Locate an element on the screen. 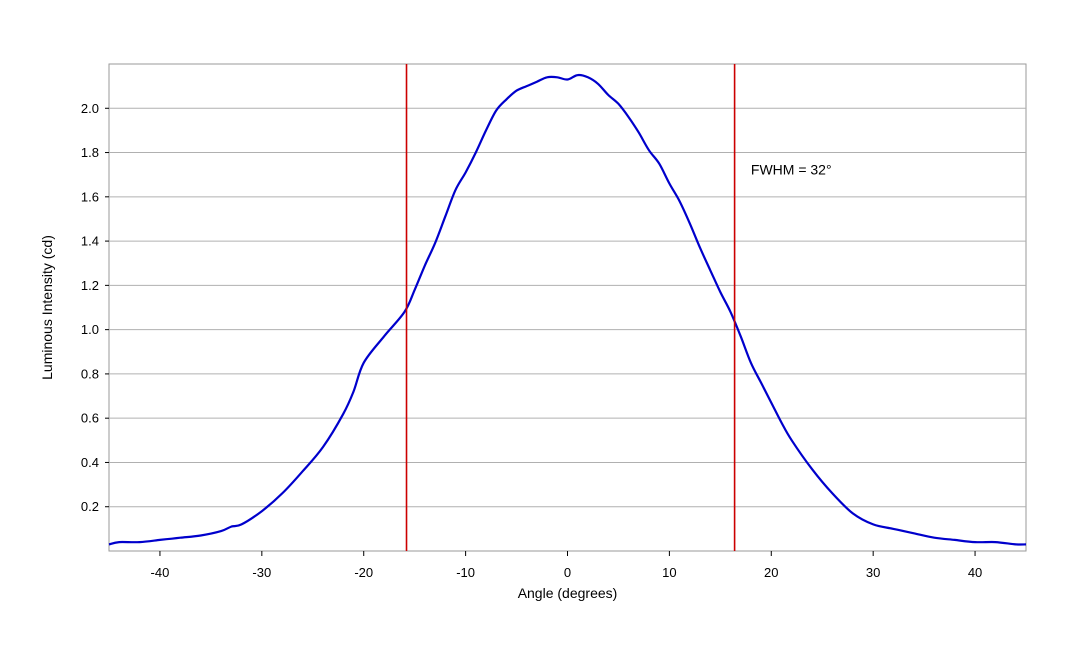 The width and height of the screenshot is (1080, 648). y-tick-label: 0.2 is located at coordinates (90, 506).